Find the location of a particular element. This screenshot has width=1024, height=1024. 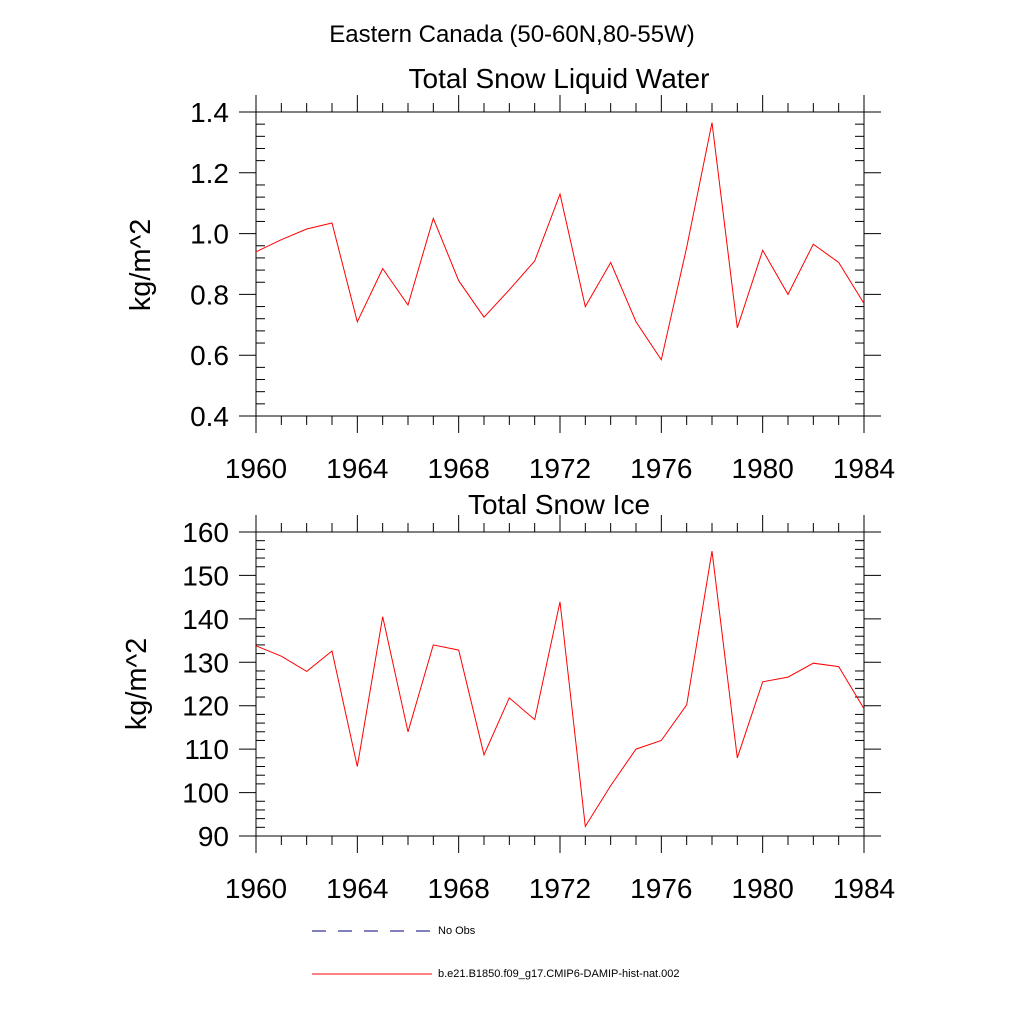

snow-liquid-water-y-tick-label: 0.8 is located at coordinates (209, 294).